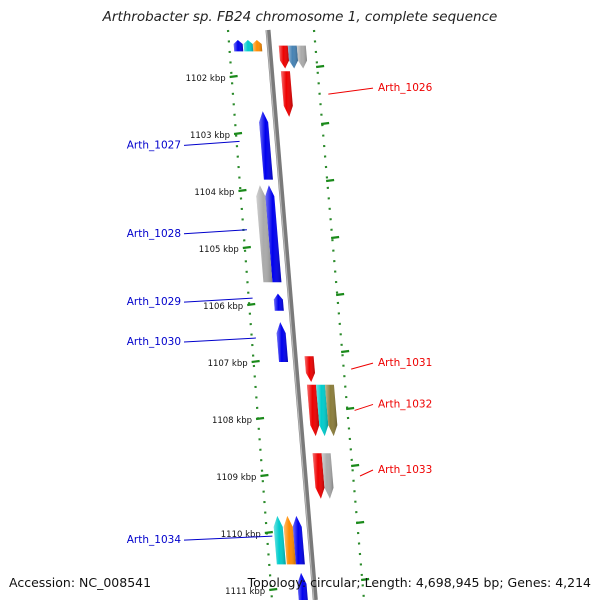 Image resolution: width=600 pixels, height=600 pixels. Describe the element at coordinates (236, 478) in the screenshot. I see `ruler-label: 1109 kbp` at that location.